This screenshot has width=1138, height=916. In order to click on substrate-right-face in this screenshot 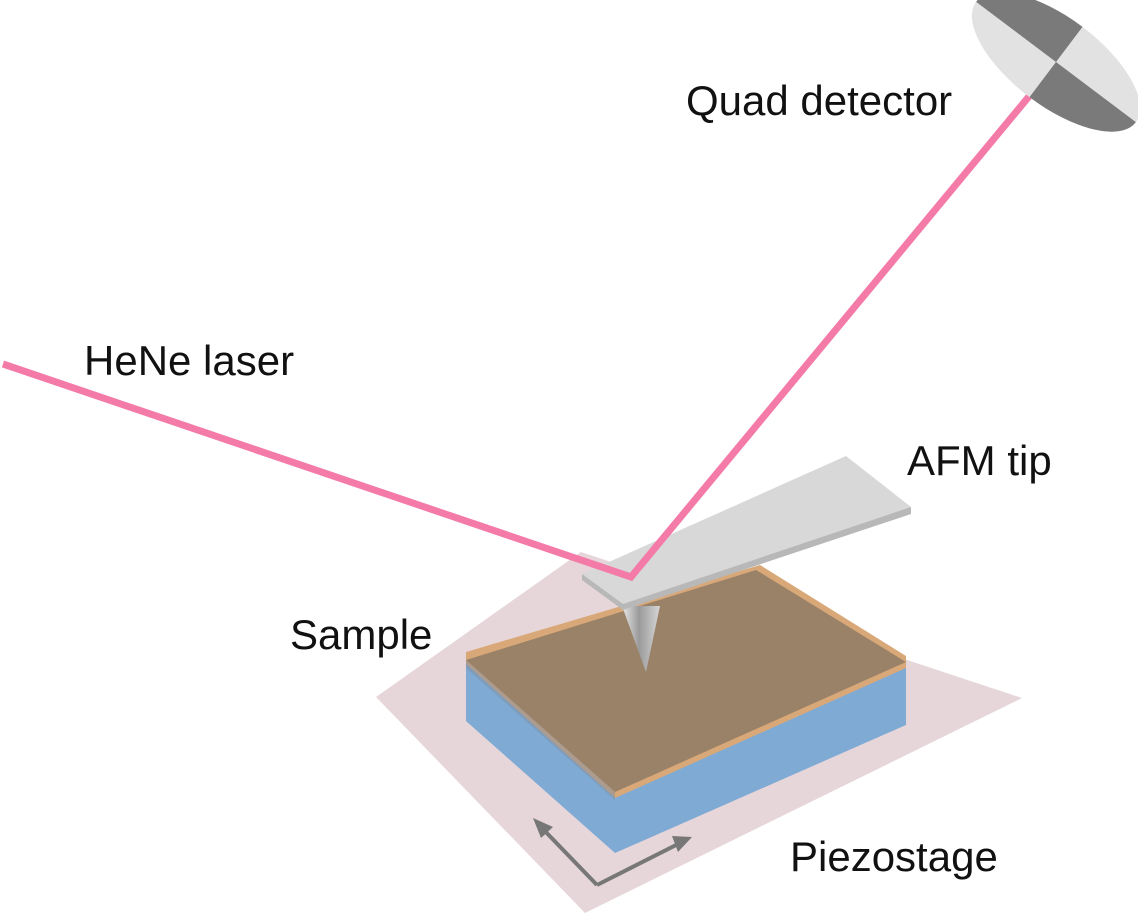, I will do `click(760, 756)`.